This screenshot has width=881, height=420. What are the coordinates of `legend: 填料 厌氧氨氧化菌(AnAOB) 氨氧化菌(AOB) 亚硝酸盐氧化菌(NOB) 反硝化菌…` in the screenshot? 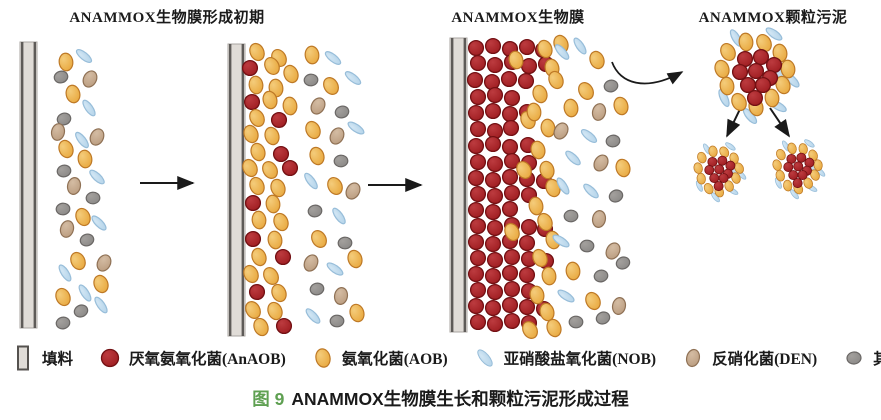 It's located at (445, 358).